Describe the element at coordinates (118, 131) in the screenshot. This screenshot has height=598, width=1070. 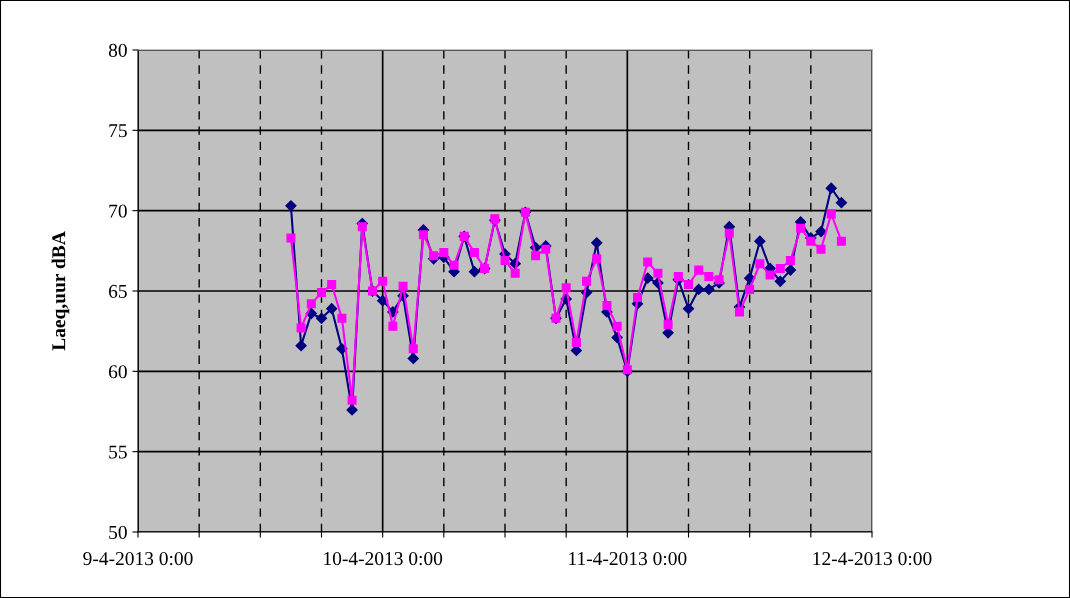
I see `y-tick-label: 75` at that location.